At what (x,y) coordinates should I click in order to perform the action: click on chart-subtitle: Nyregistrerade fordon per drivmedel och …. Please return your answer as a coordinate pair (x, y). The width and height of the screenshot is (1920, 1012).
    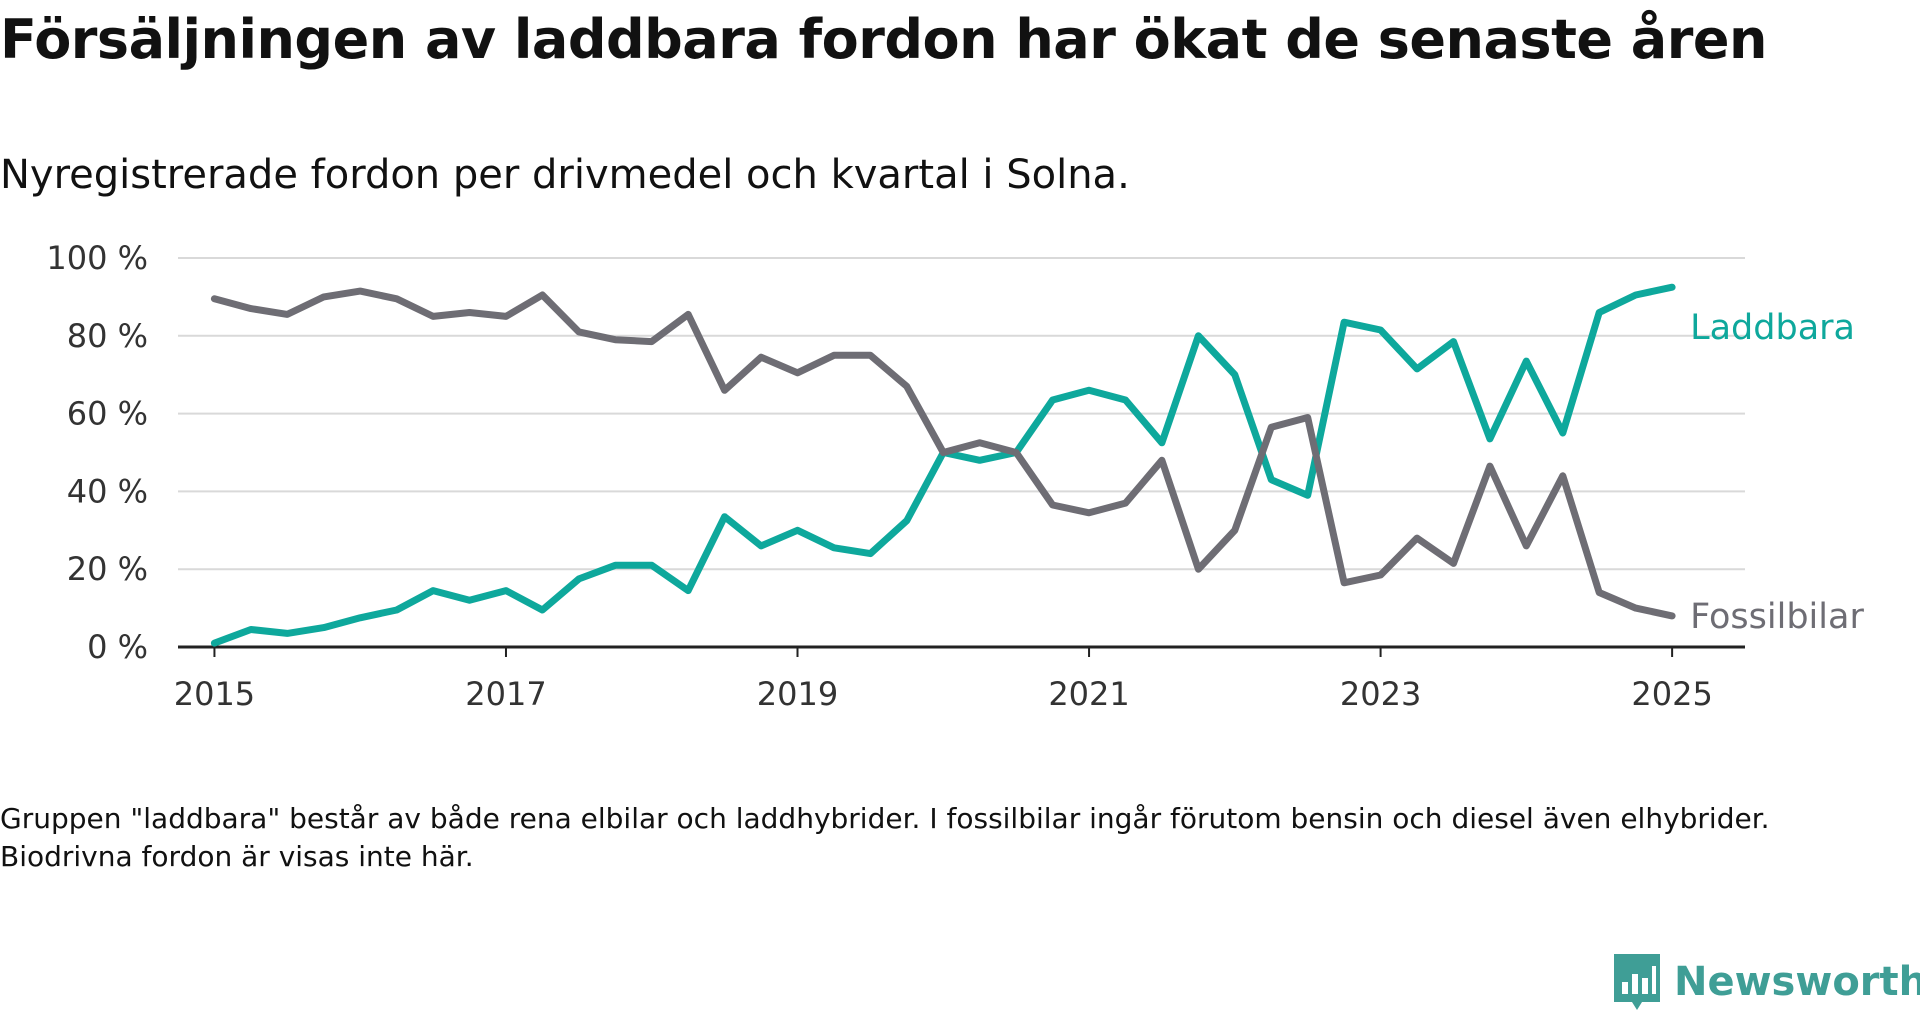
    Looking at the image, I should click on (565, 175).